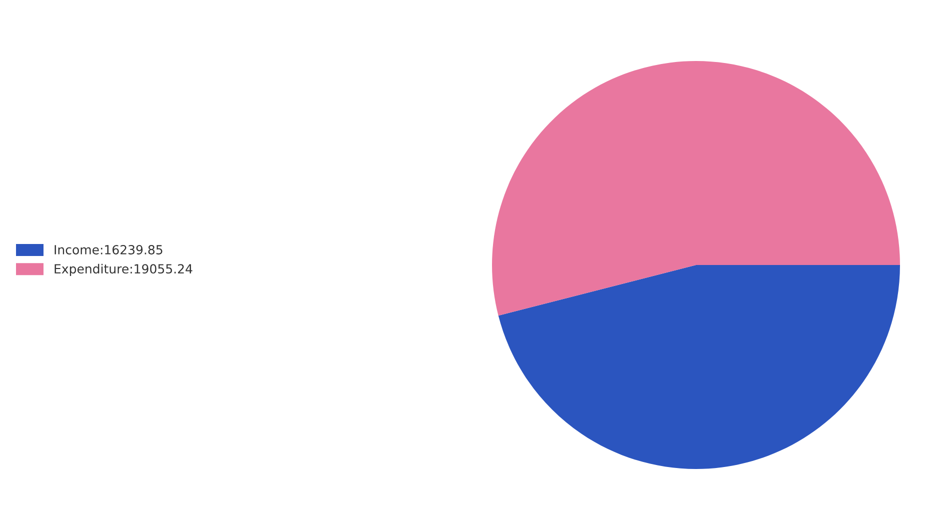 Image resolution: width=952 pixels, height=520 pixels. What do you see at coordinates (123, 270) in the screenshot?
I see `legend-label: Expenditure:19055.24` at bounding box center [123, 270].